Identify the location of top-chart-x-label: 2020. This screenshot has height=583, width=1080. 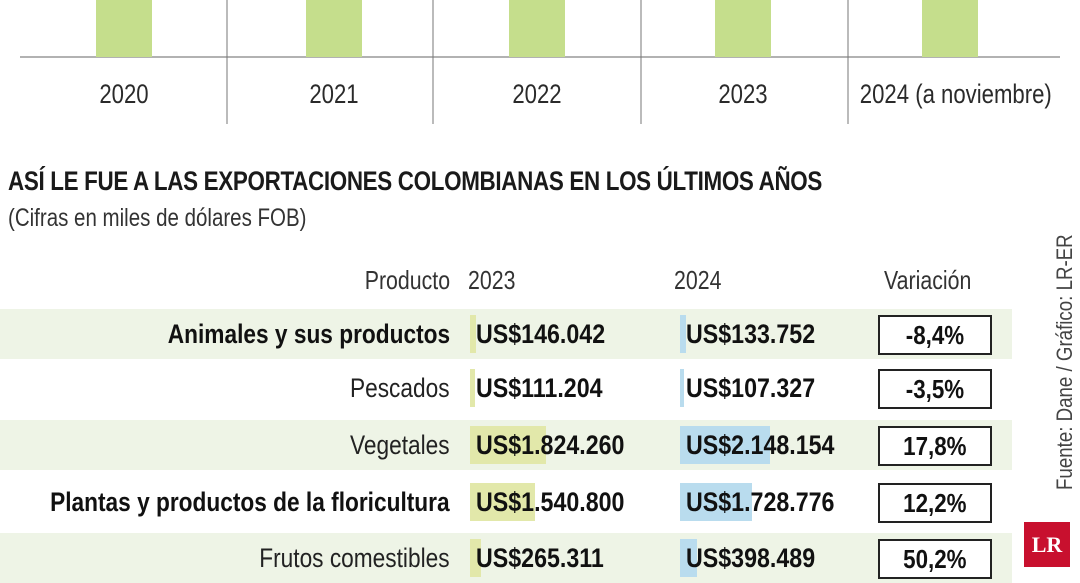
(124, 94).